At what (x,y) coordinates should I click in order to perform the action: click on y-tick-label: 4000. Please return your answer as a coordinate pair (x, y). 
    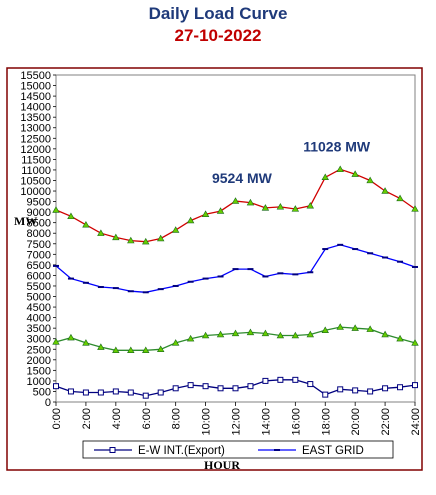
    Looking at the image, I should click on (39, 319).